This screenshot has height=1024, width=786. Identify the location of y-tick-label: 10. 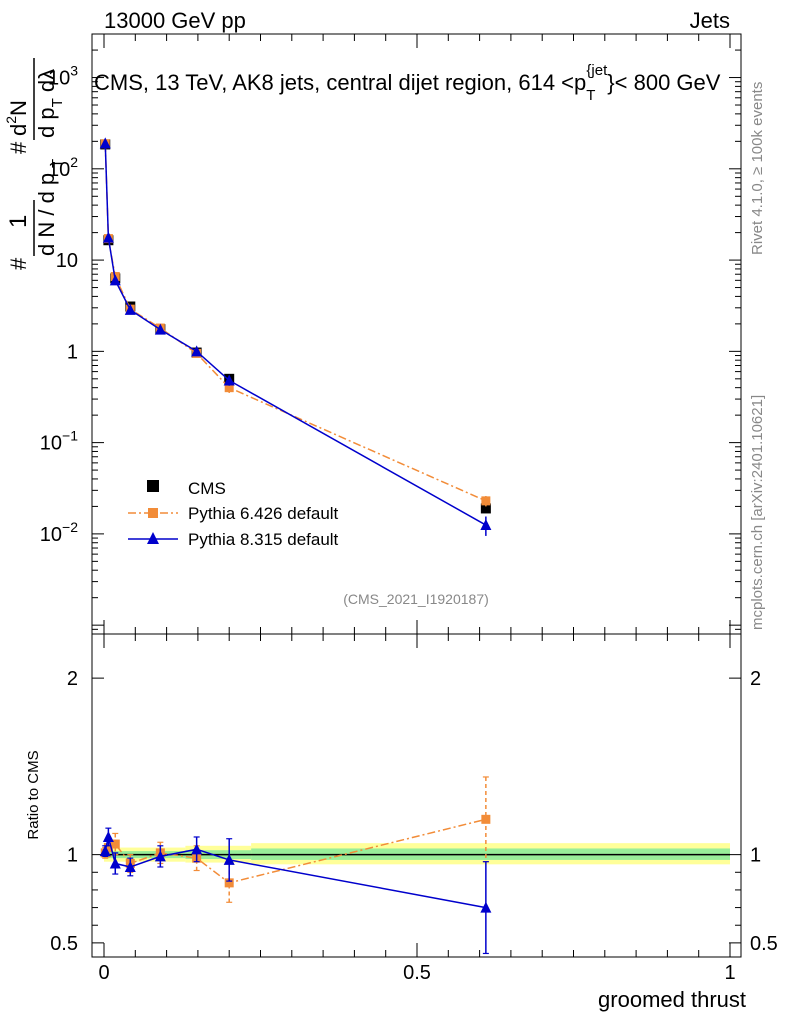
(67, 261).